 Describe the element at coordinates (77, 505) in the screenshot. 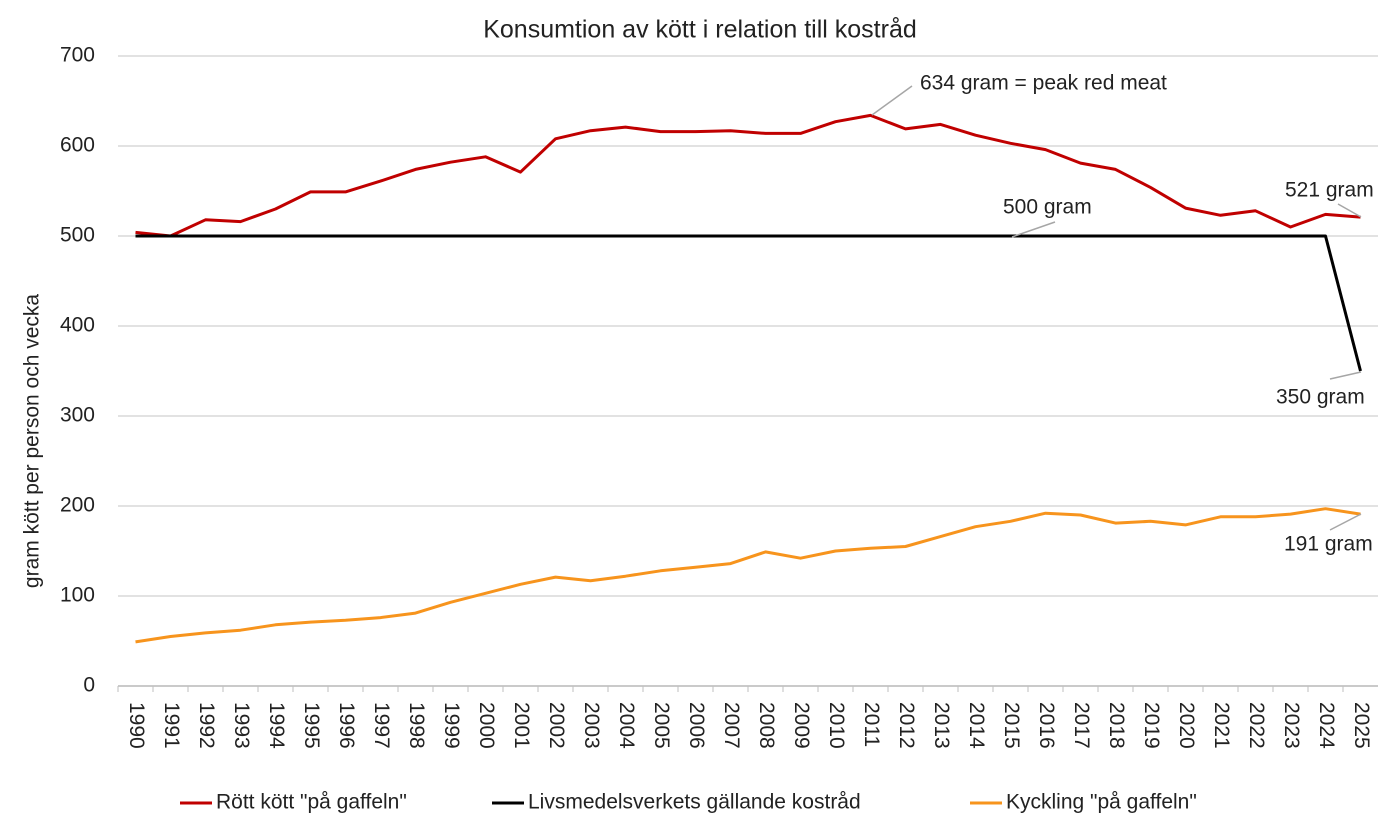

I see `y-tick-label: 200` at that location.